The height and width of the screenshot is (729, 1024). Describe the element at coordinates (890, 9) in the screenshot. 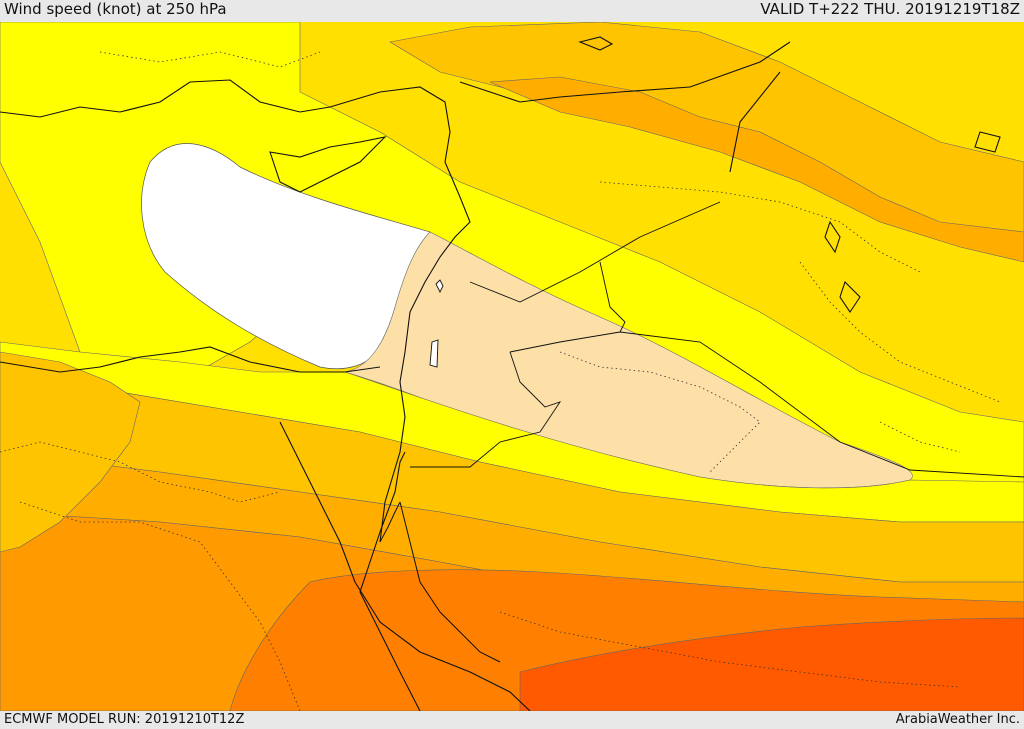

I see `valid-time-label: VALID T+222 THU. 20191219T18Z` at that location.